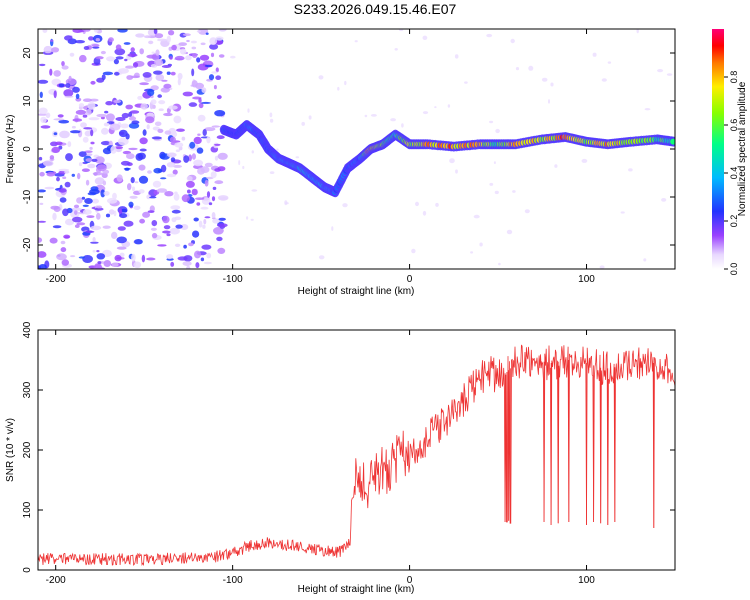  I want to click on snr-x-tick-label: 100, so click(586, 580).